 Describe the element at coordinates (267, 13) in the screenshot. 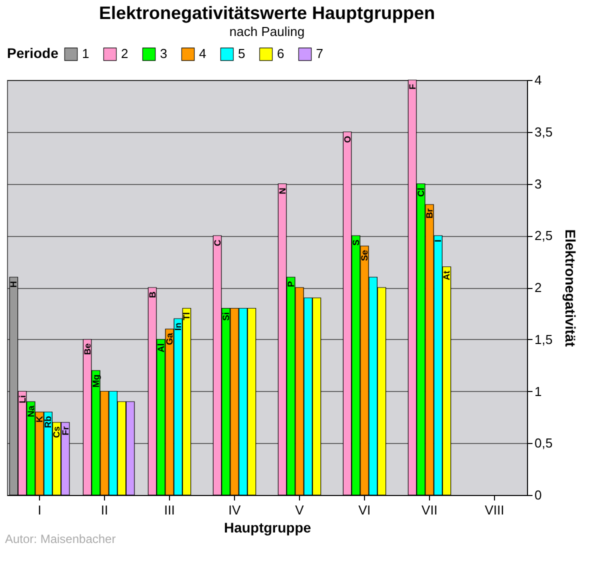

I see `chart-title: Elektronegativitätswerte Hauptgruppen` at that location.